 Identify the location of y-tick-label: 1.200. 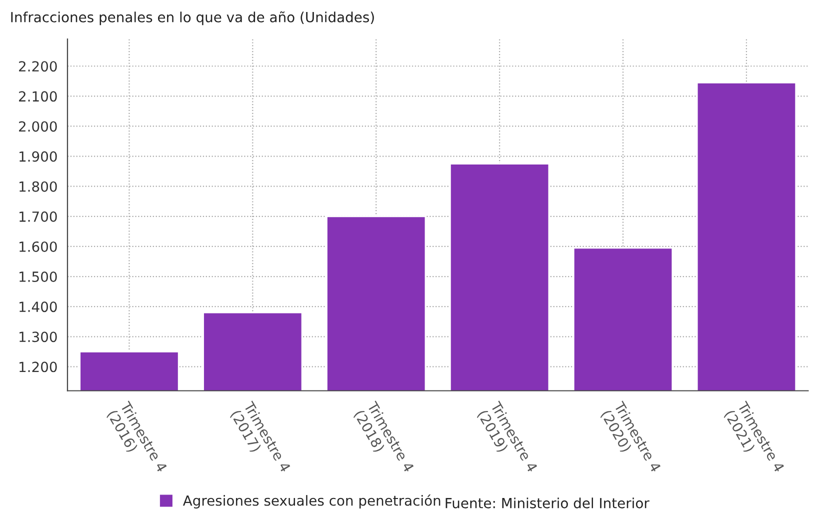
(38, 367).